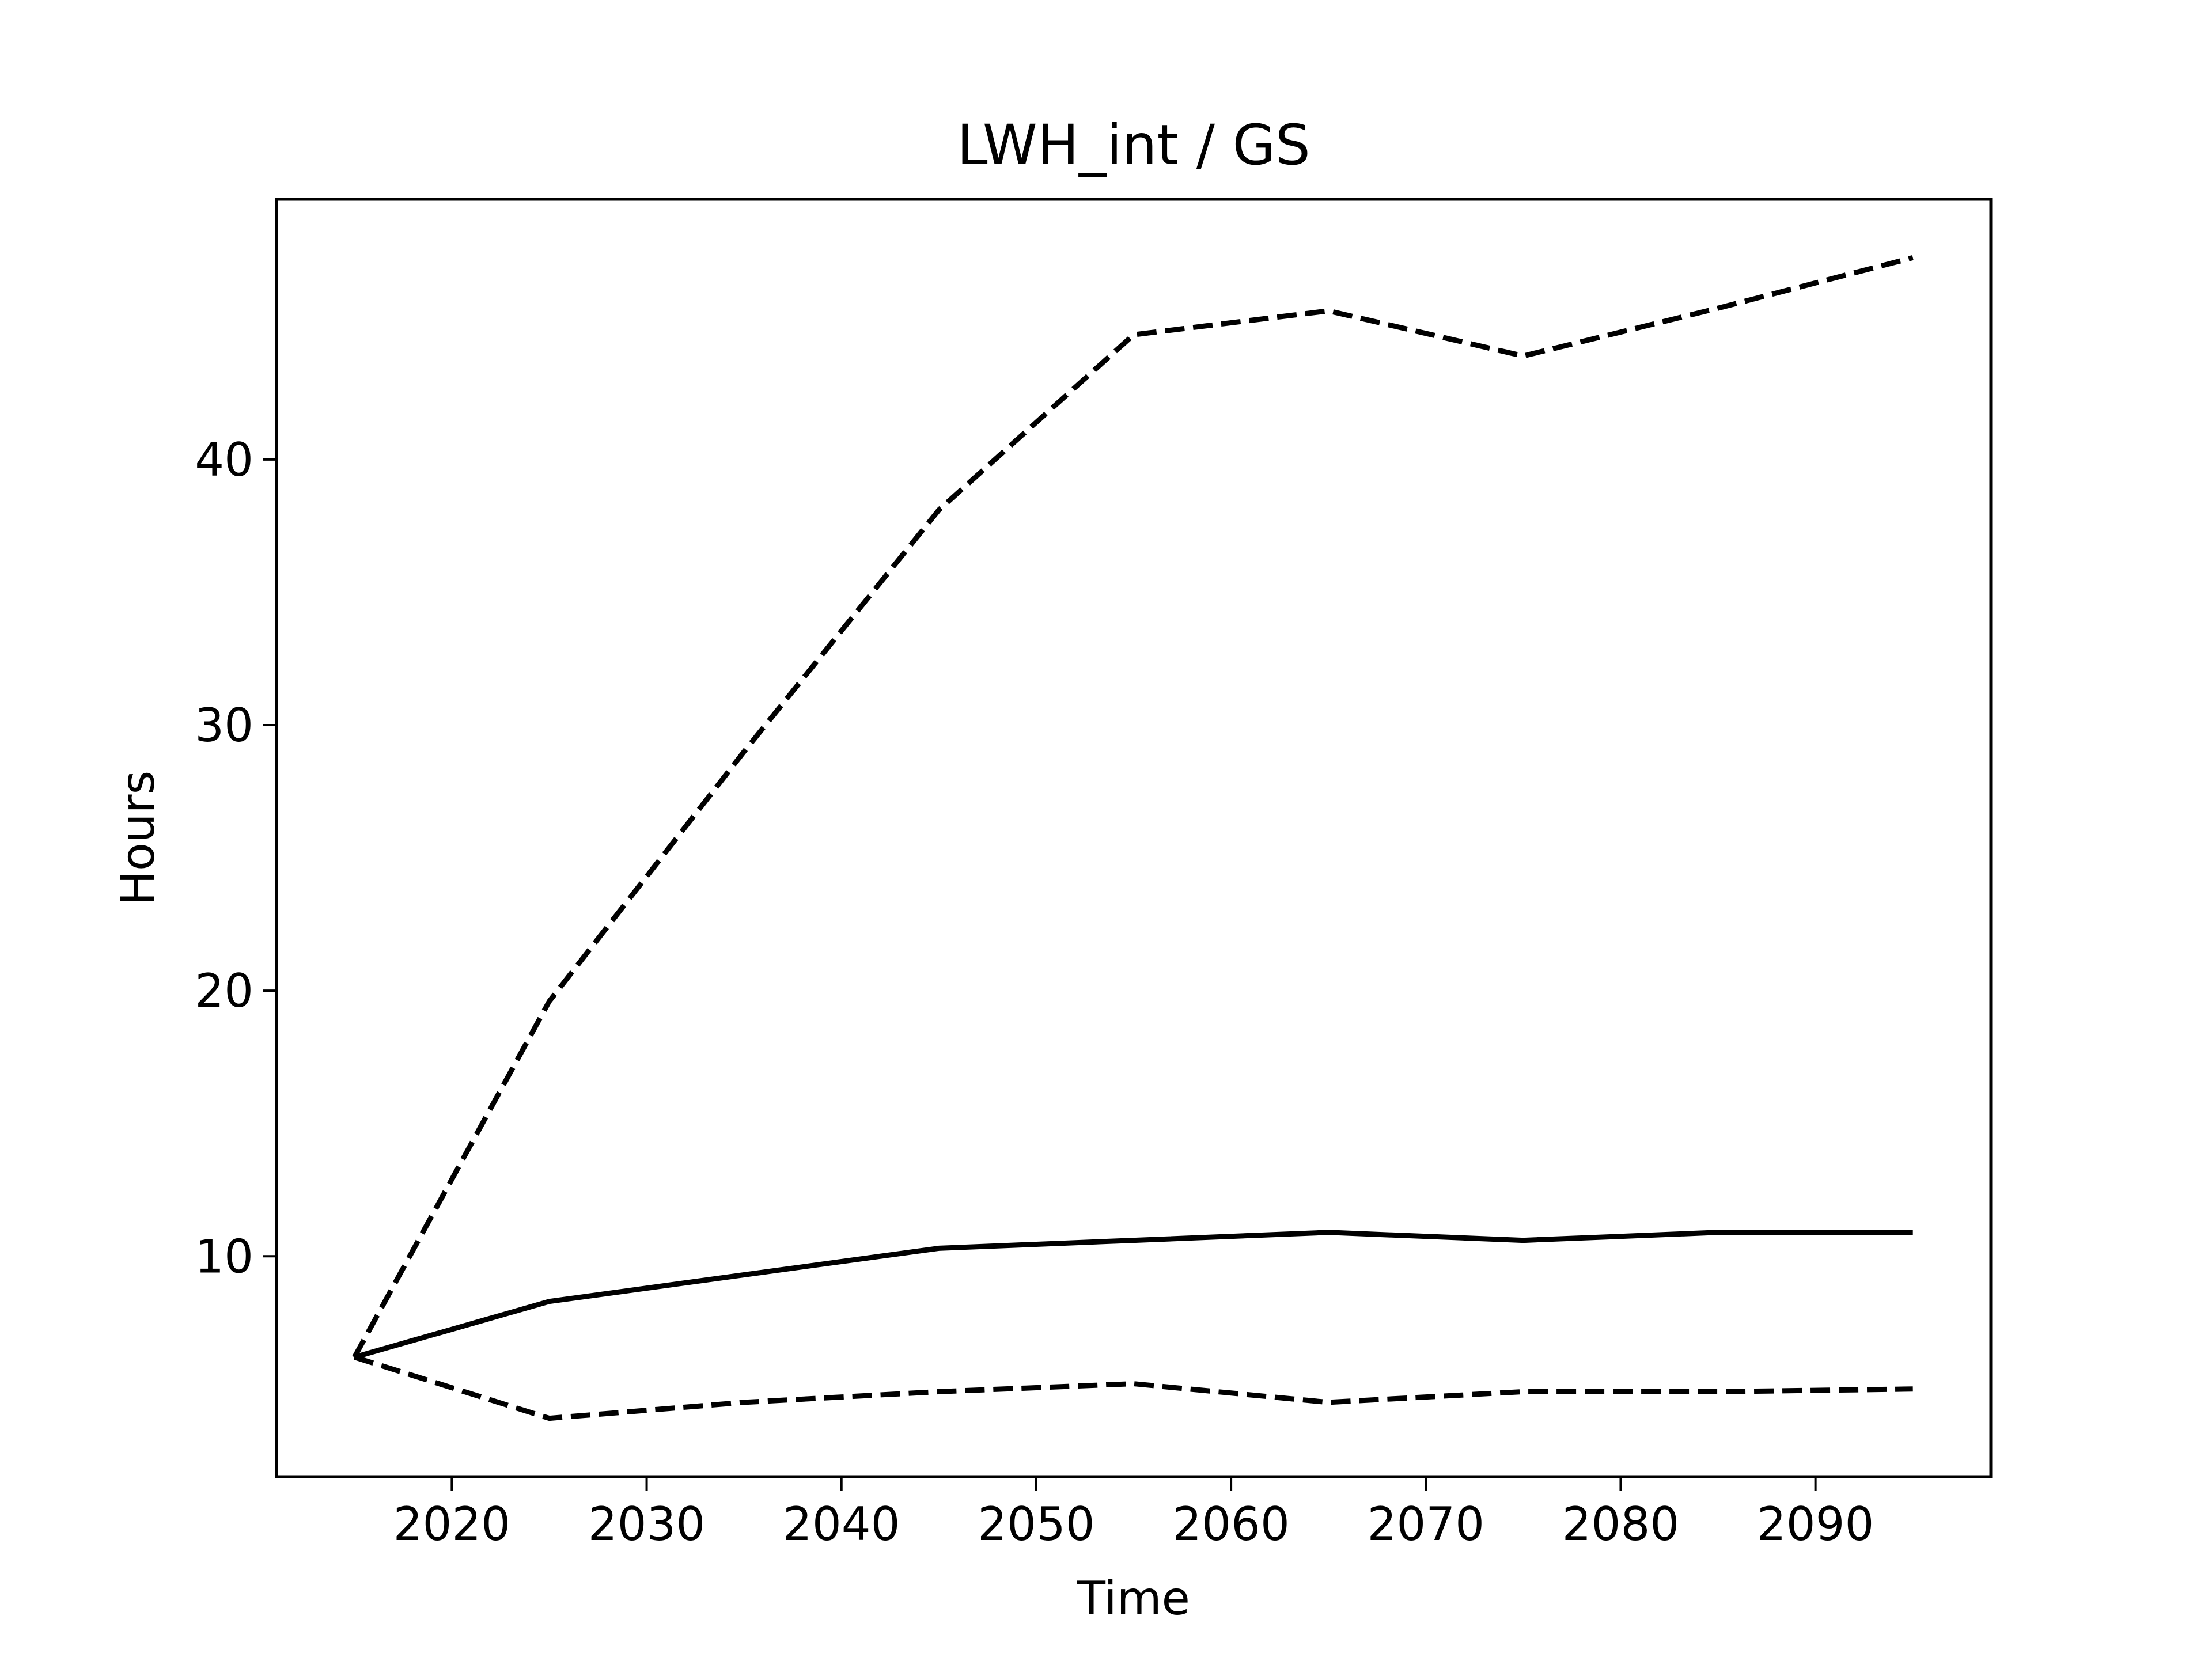 The width and height of the screenshot is (2212, 1661). What do you see at coordinates (647, 1524) in the screenshot?
I see `x-tick-label: 2030` at bounding box center [647, 1524].